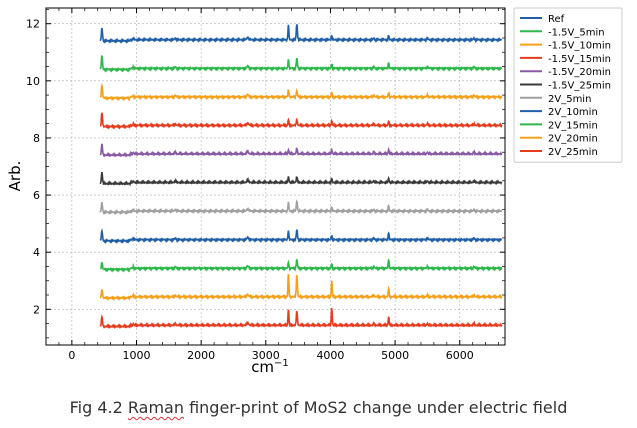 This screenshot has height=428, width=637. What do you see at coordinates (266, 355) in the screenshot?
I see `x-tick-label: 3000` at bounding box center [266, 355].